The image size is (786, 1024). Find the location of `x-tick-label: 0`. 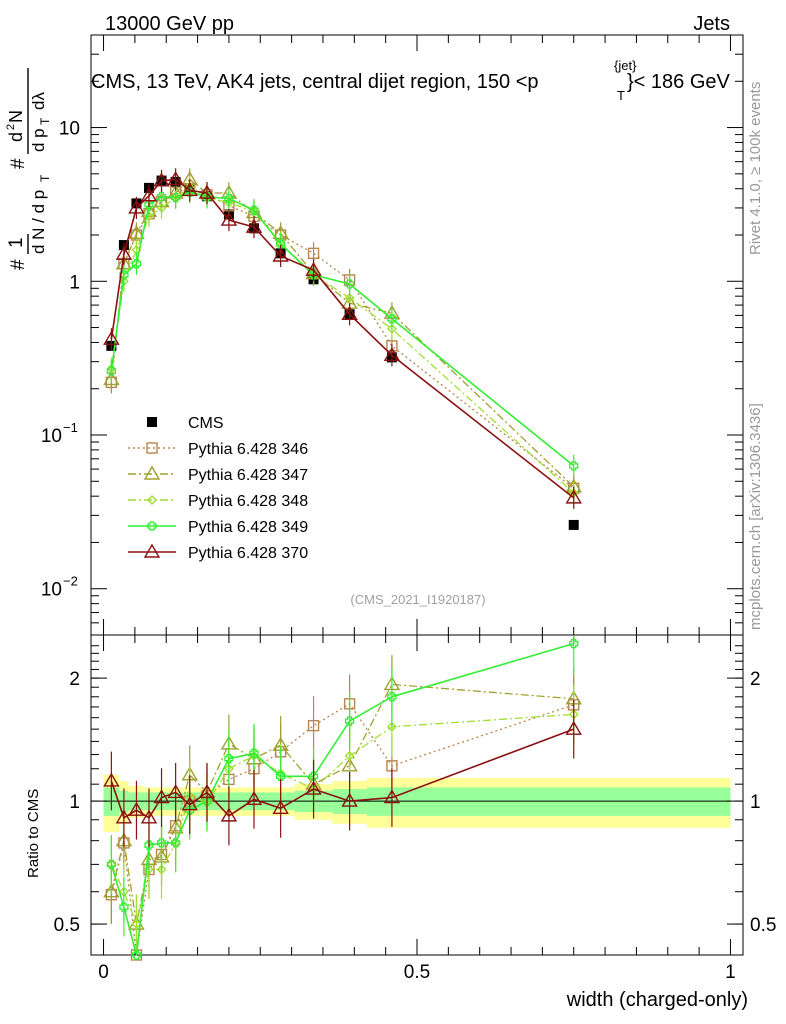

x-tick-label: 0 is located at coordinates (103, 972).